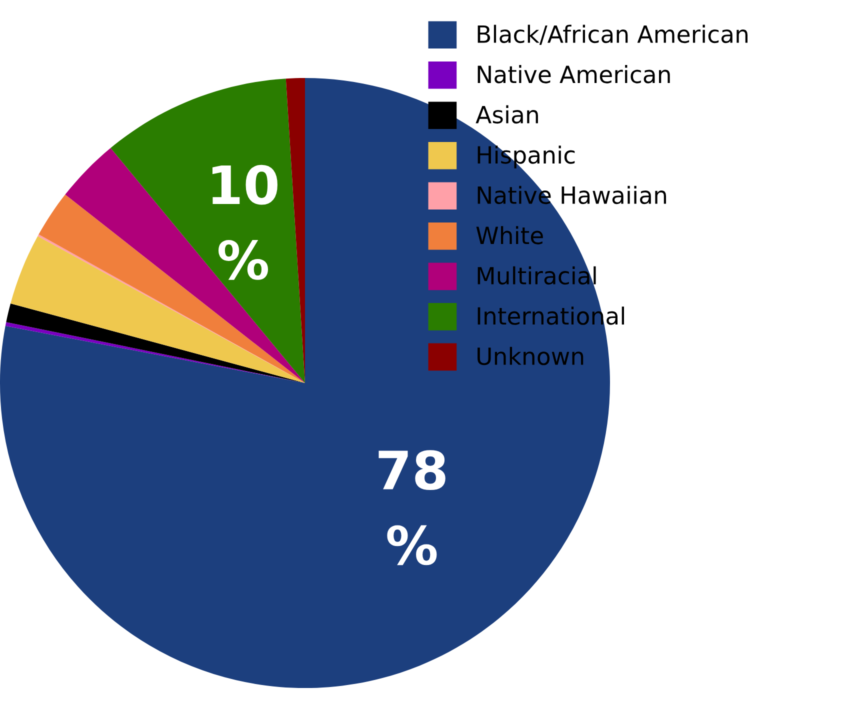  I want to click on data-label: 78 %, so click(412, 508).